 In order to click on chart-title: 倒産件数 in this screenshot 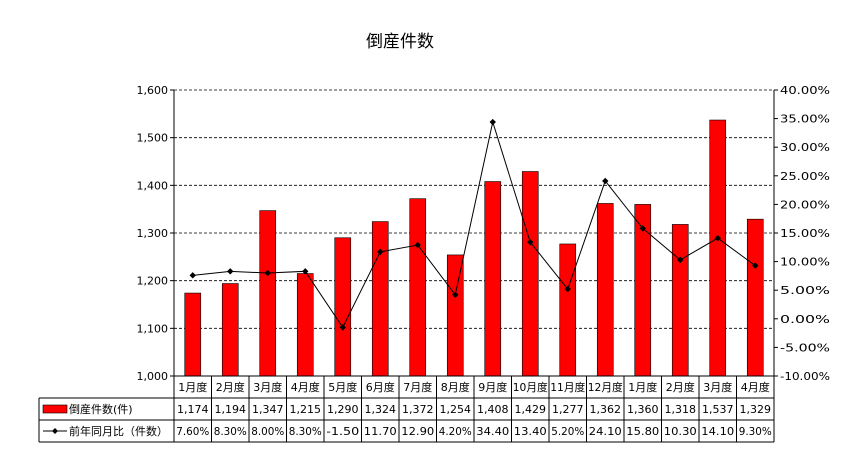, I will do `click(400, 42)`.